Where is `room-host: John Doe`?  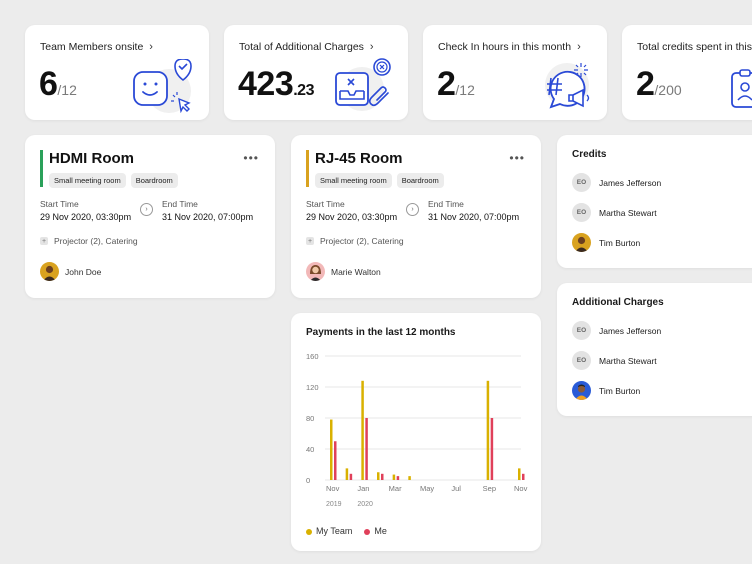
room-host: John Doe is located at coordinates (70, 271).